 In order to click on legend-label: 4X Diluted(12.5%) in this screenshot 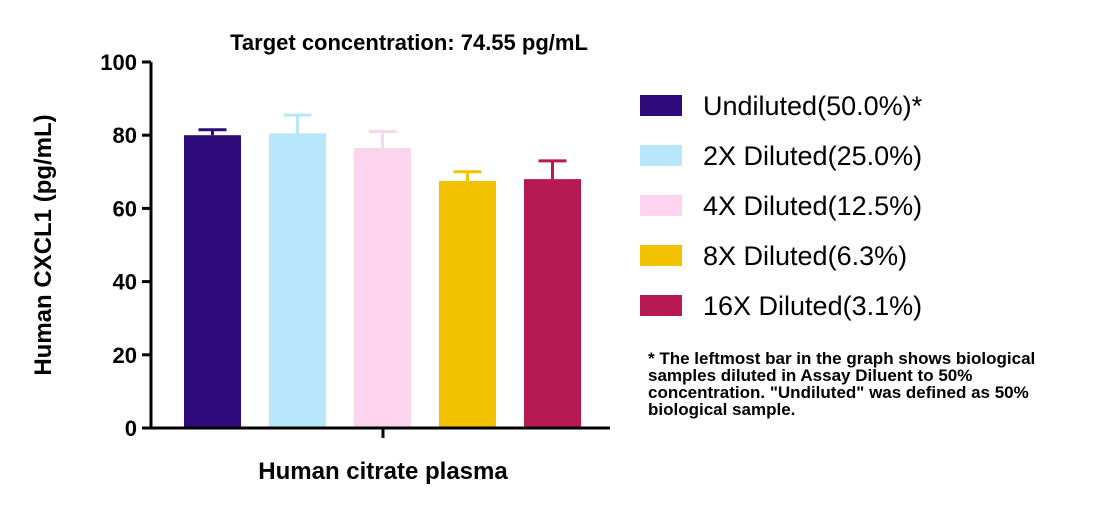, I will do `click(812, 206)`.